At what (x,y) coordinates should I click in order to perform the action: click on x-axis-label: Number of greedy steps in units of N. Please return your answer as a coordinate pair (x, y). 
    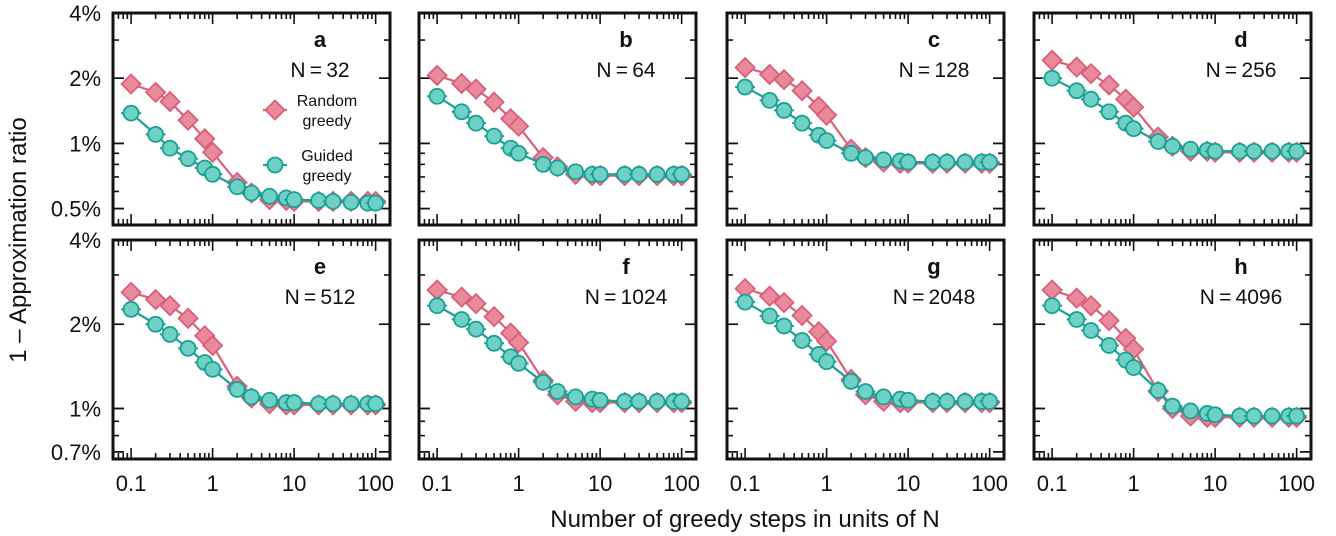
    Looking at the image, I should click on (745, 519).